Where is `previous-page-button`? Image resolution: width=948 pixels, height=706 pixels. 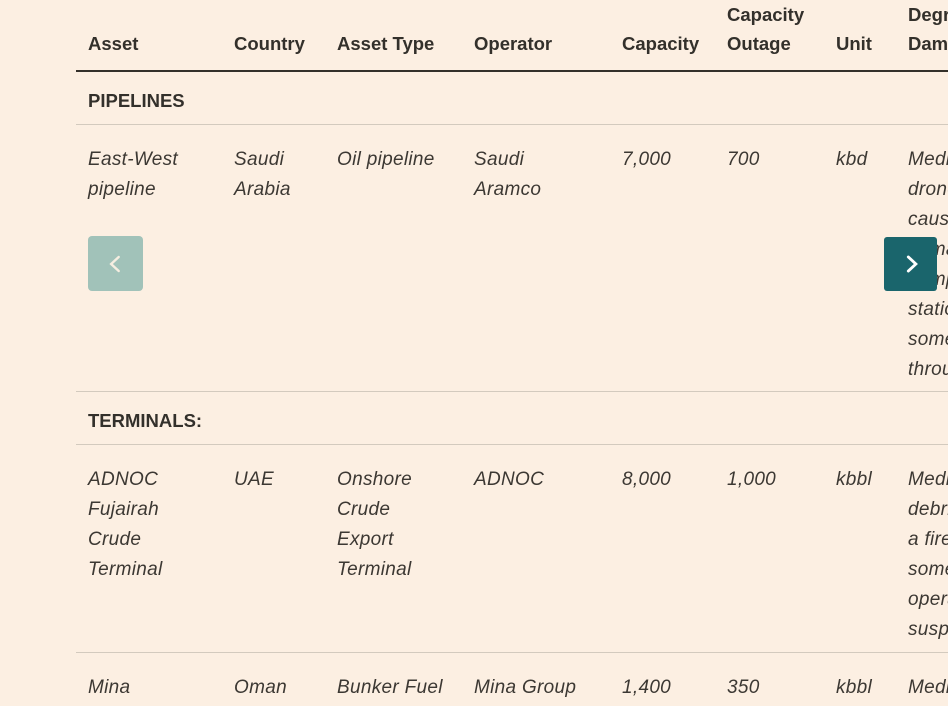
previous-page-button is located at coordinates (115, 263).